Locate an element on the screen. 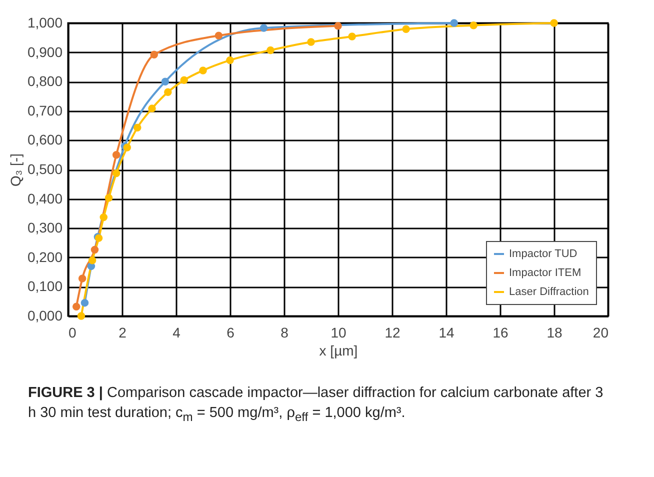 This screenshot has width=654, height=477. x-tick-label: 8 is located at coordinates (284, 332).